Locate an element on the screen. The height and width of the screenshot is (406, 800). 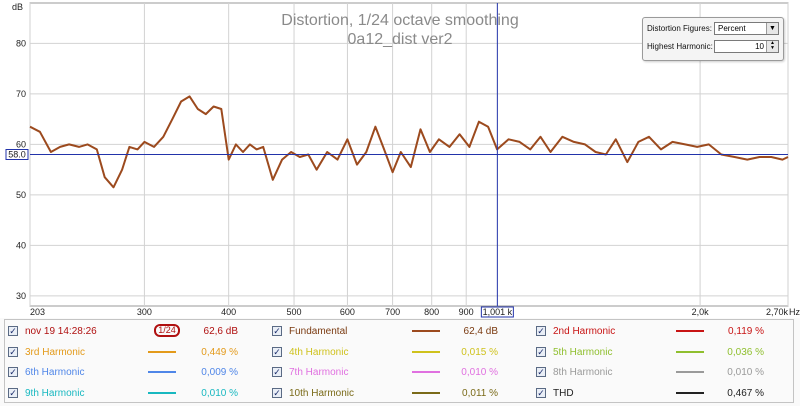
x-tick-label: 2,70k is located at coordinates (777, 312).